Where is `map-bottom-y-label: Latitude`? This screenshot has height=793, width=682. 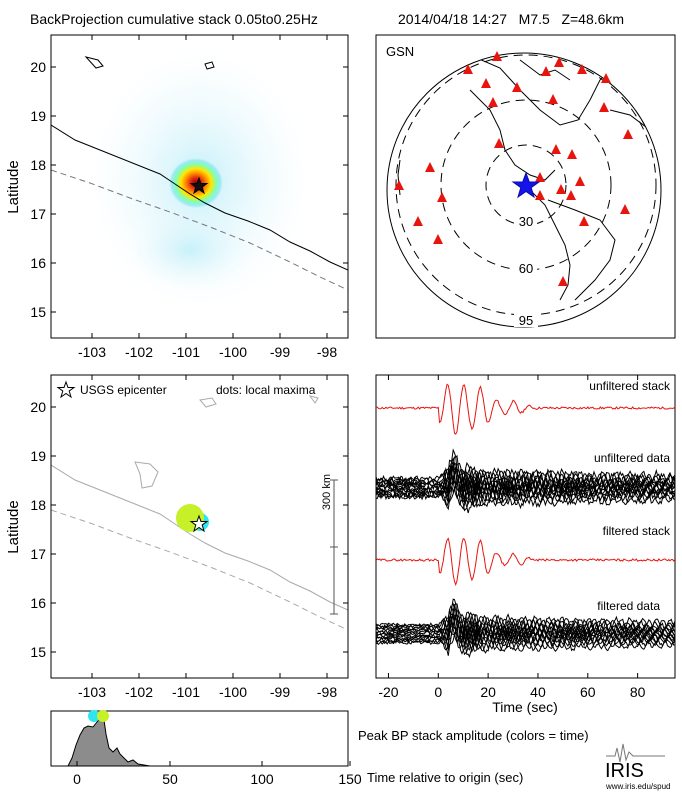
map-bottom-y-label: Latitude is located at coordinates (13, 526).